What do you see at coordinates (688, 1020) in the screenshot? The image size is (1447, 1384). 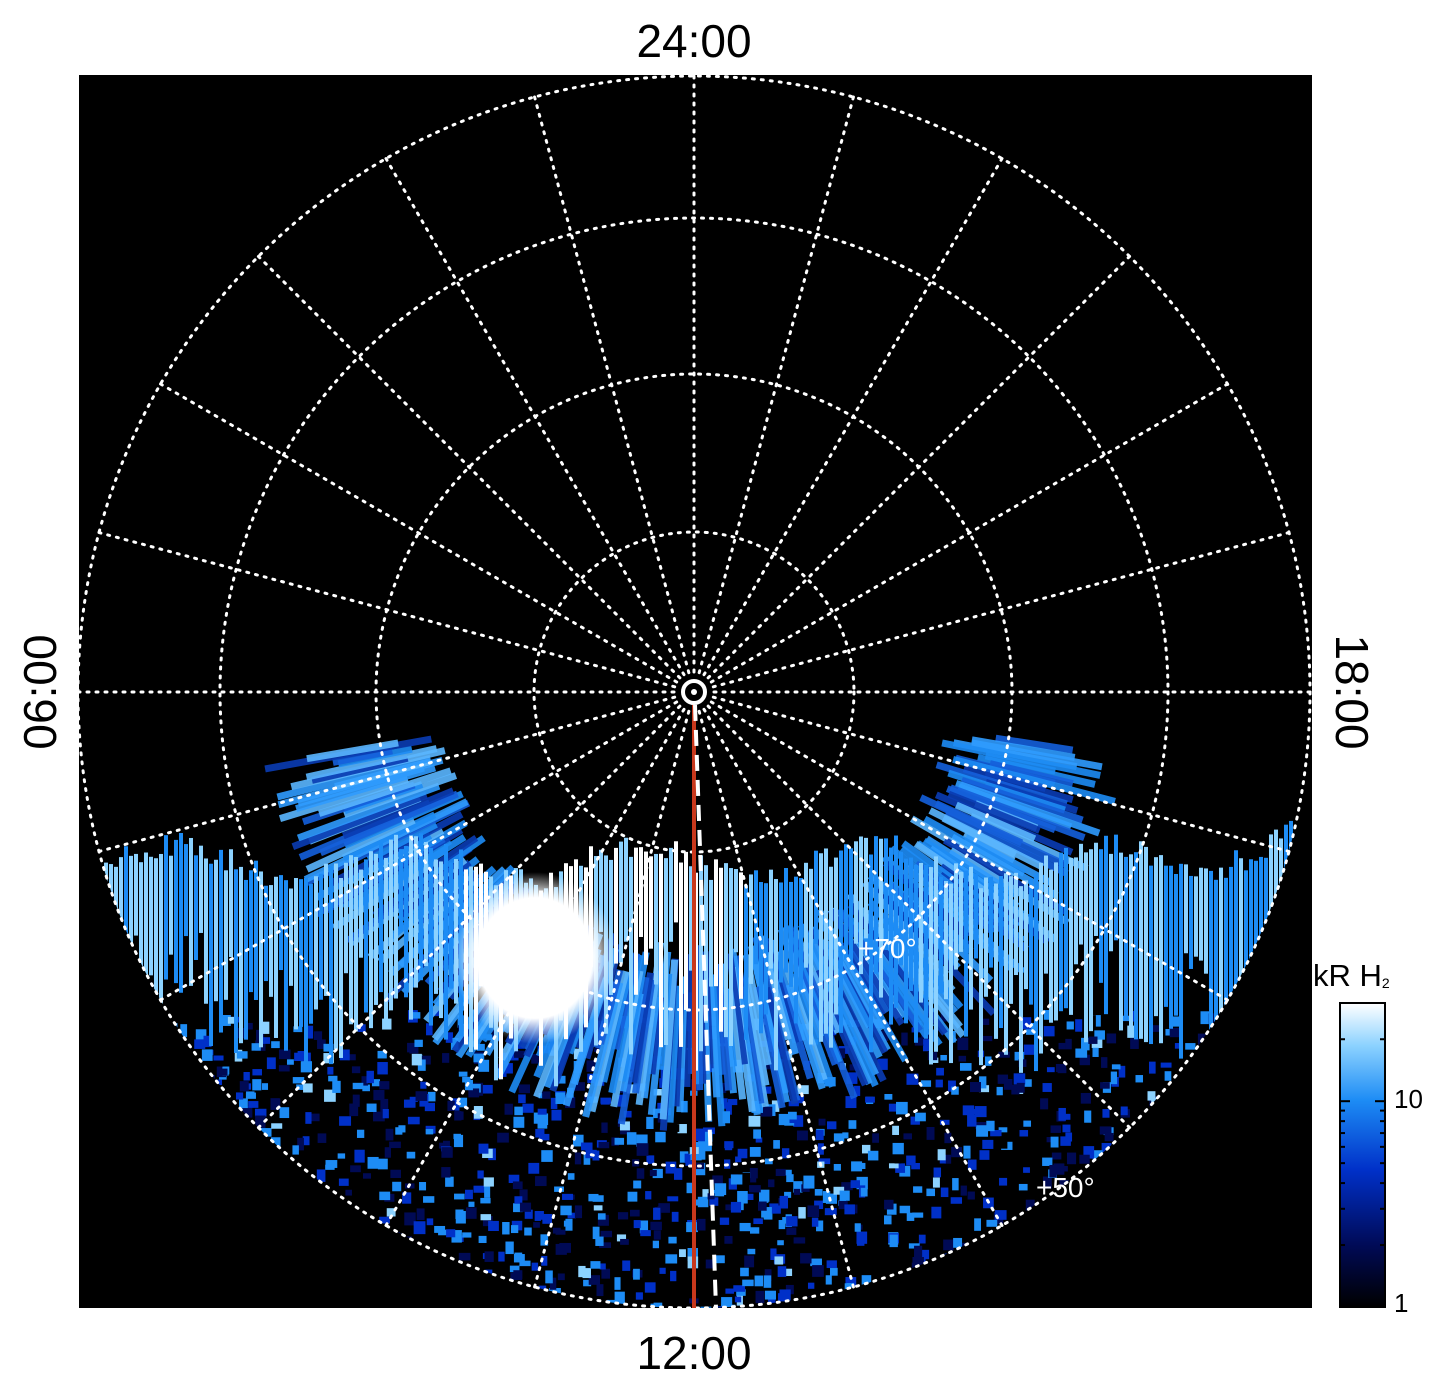 I see `band-streak` at bounding box center [688, 1020].